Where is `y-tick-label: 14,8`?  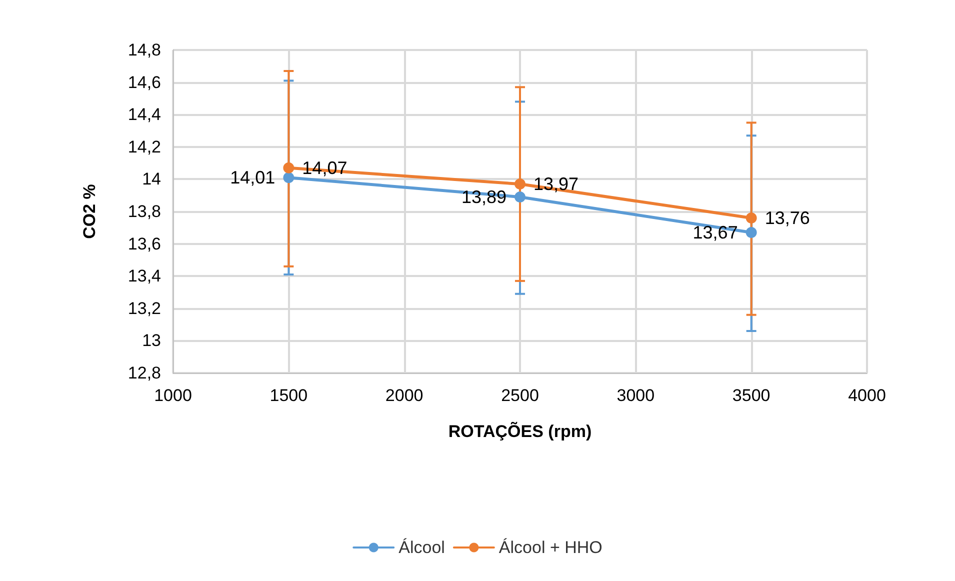 y-tick-label: 14,8 is located at coordinates (144, 50).